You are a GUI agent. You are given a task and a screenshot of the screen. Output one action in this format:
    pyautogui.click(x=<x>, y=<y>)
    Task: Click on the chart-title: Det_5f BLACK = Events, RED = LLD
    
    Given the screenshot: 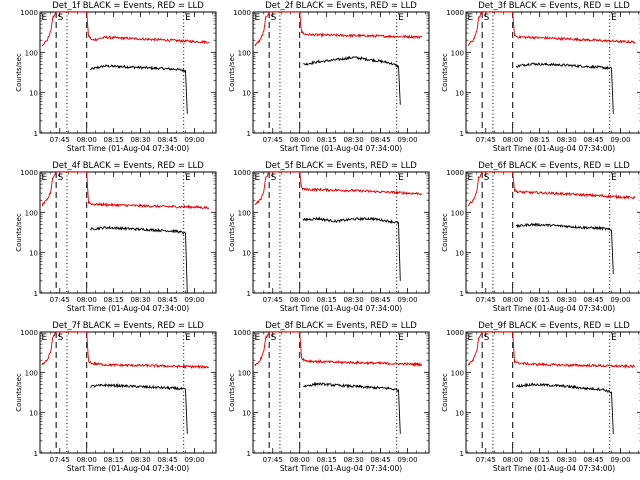 What is the action you would take?
    pyautogui.click(x=341, y=166)
    